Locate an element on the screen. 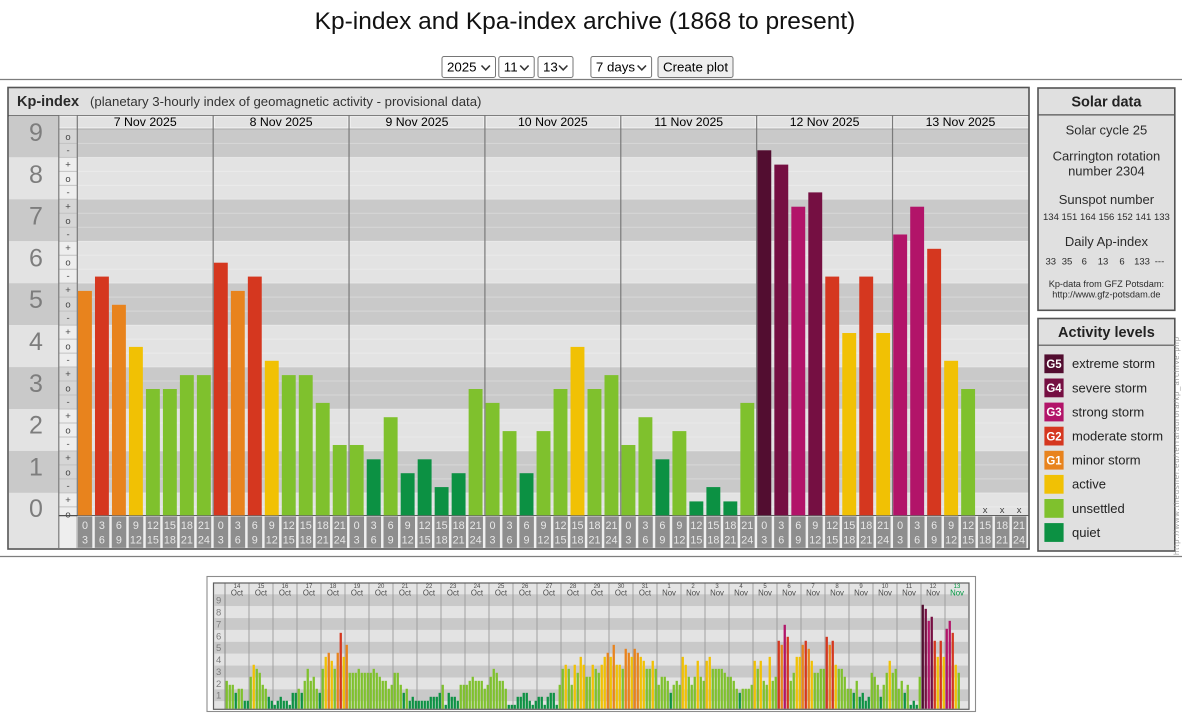 This screenshot has width=1182, height=715. svg-text: 17 is located at coordinates (309, 587).